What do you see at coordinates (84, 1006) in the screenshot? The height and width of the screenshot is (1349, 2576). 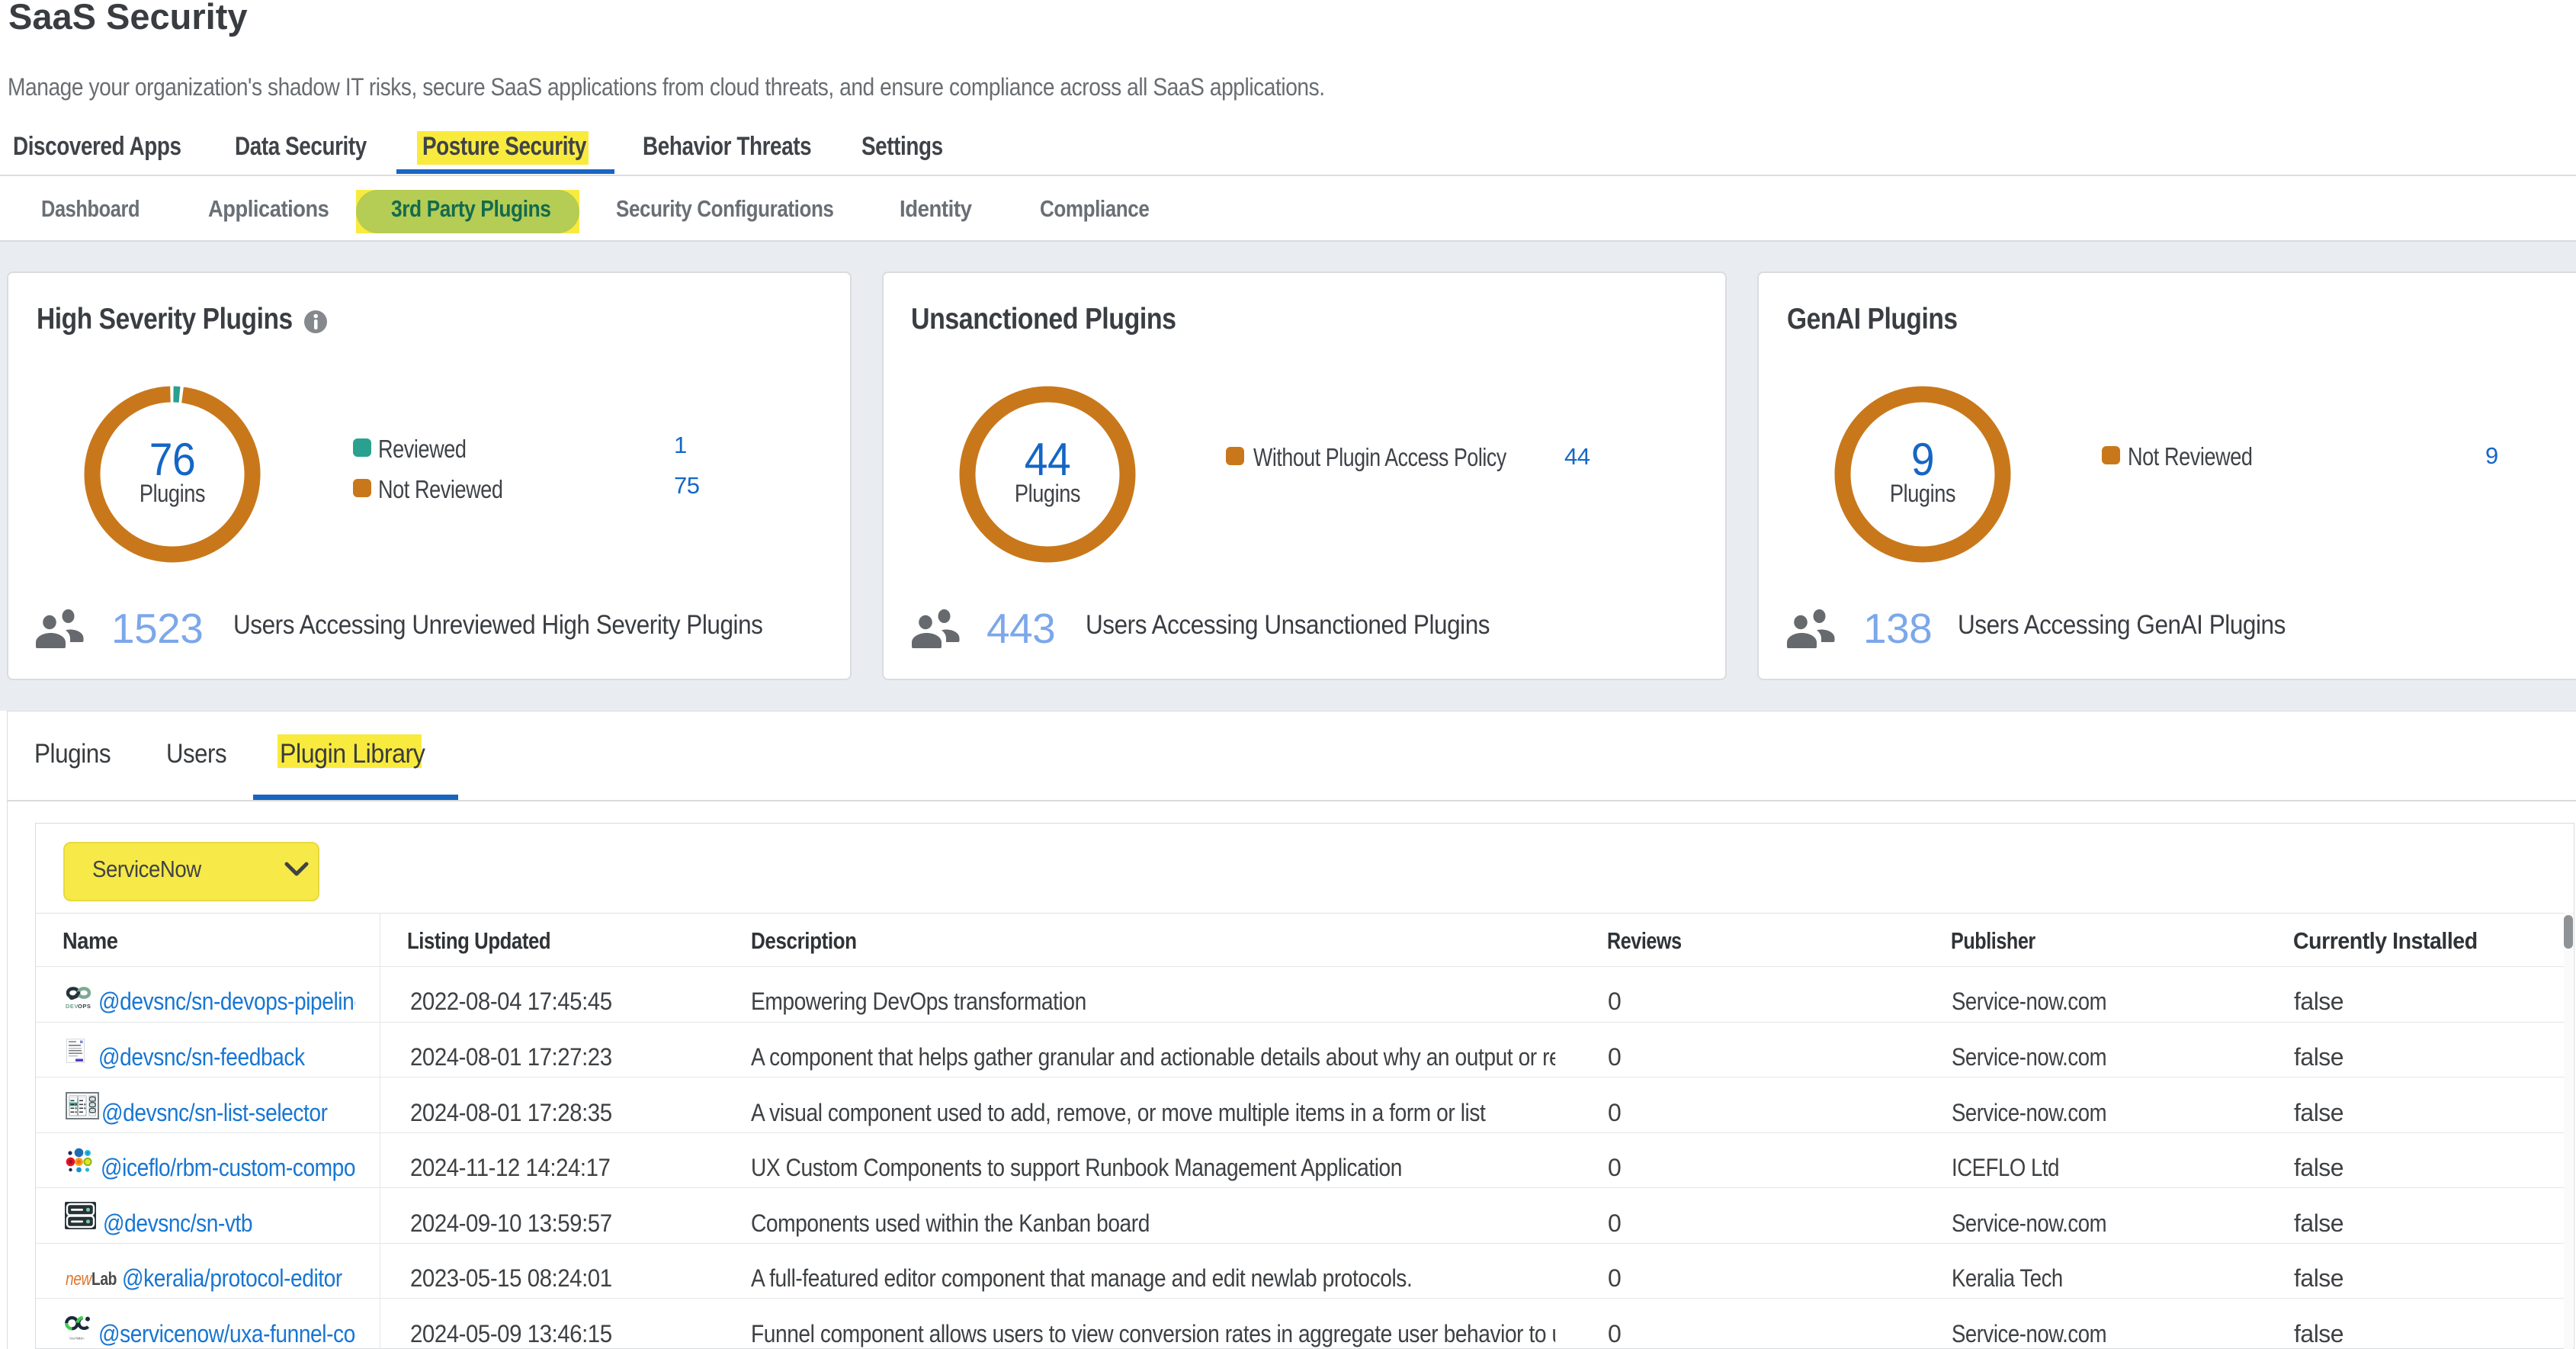 I see `svg-text: OPS` at bounding box center [84, 1006].